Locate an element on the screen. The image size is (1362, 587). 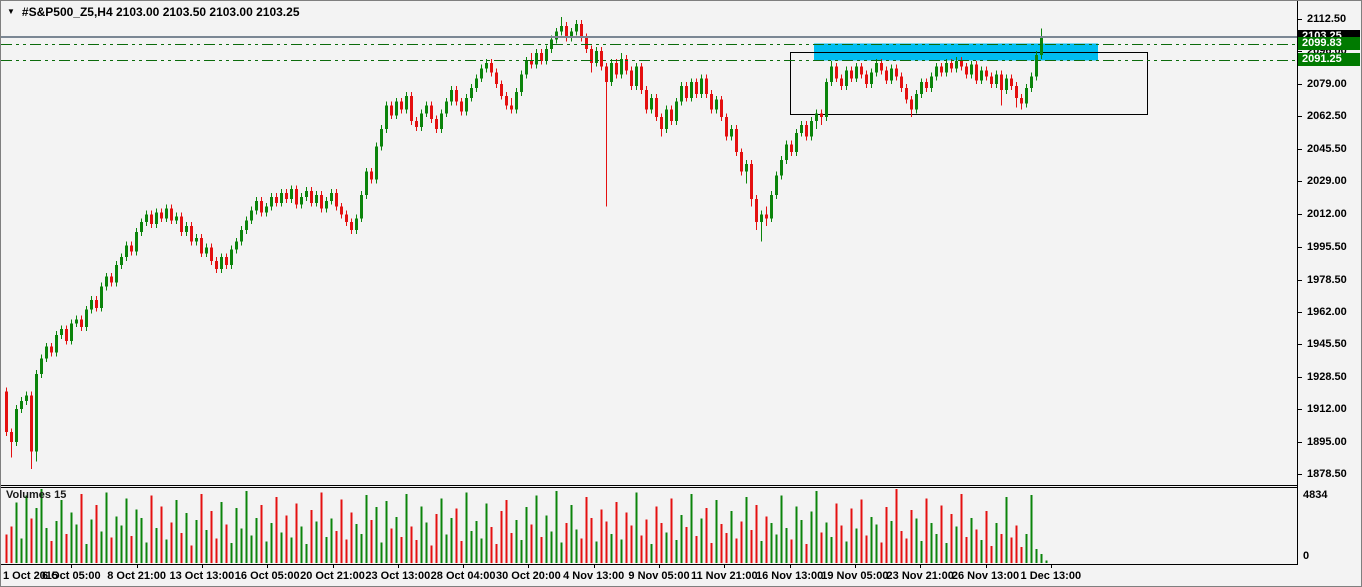
time-axis-label: 23 Oct 13:00 is located at coordinates (398, 576).